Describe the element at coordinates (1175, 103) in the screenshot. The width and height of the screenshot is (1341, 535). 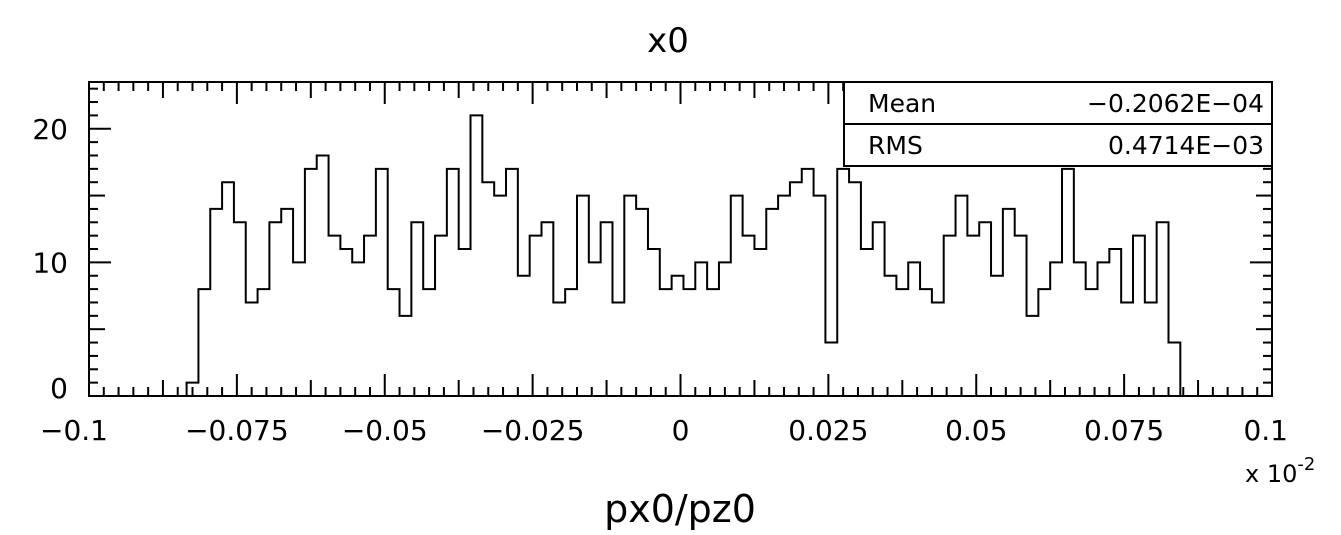
I see `stat-value: −0.2062E−04` at that location.